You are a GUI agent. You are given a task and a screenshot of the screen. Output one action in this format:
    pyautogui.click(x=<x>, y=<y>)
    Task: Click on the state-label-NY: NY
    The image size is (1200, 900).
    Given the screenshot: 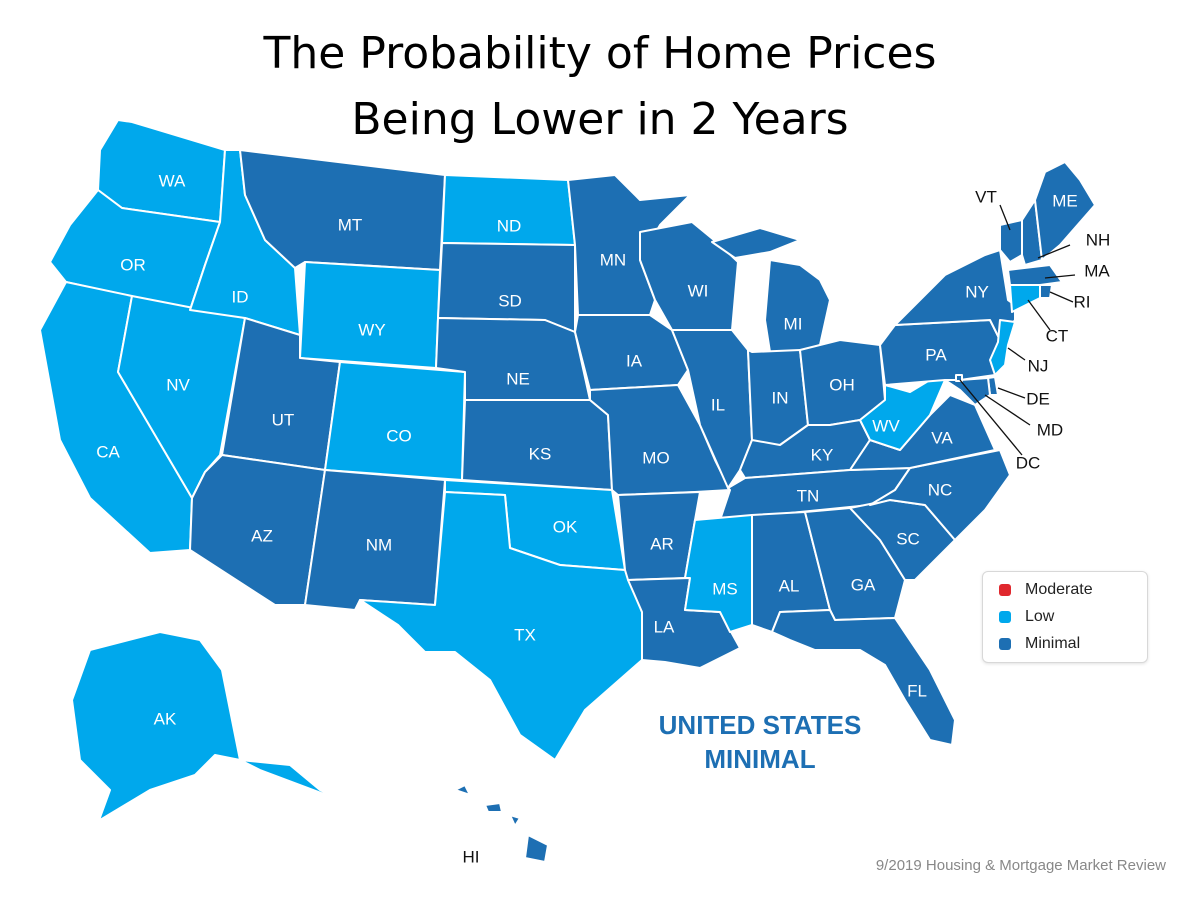 What is the action you would take?
    pyautogui.click(x=977, y=291)
    